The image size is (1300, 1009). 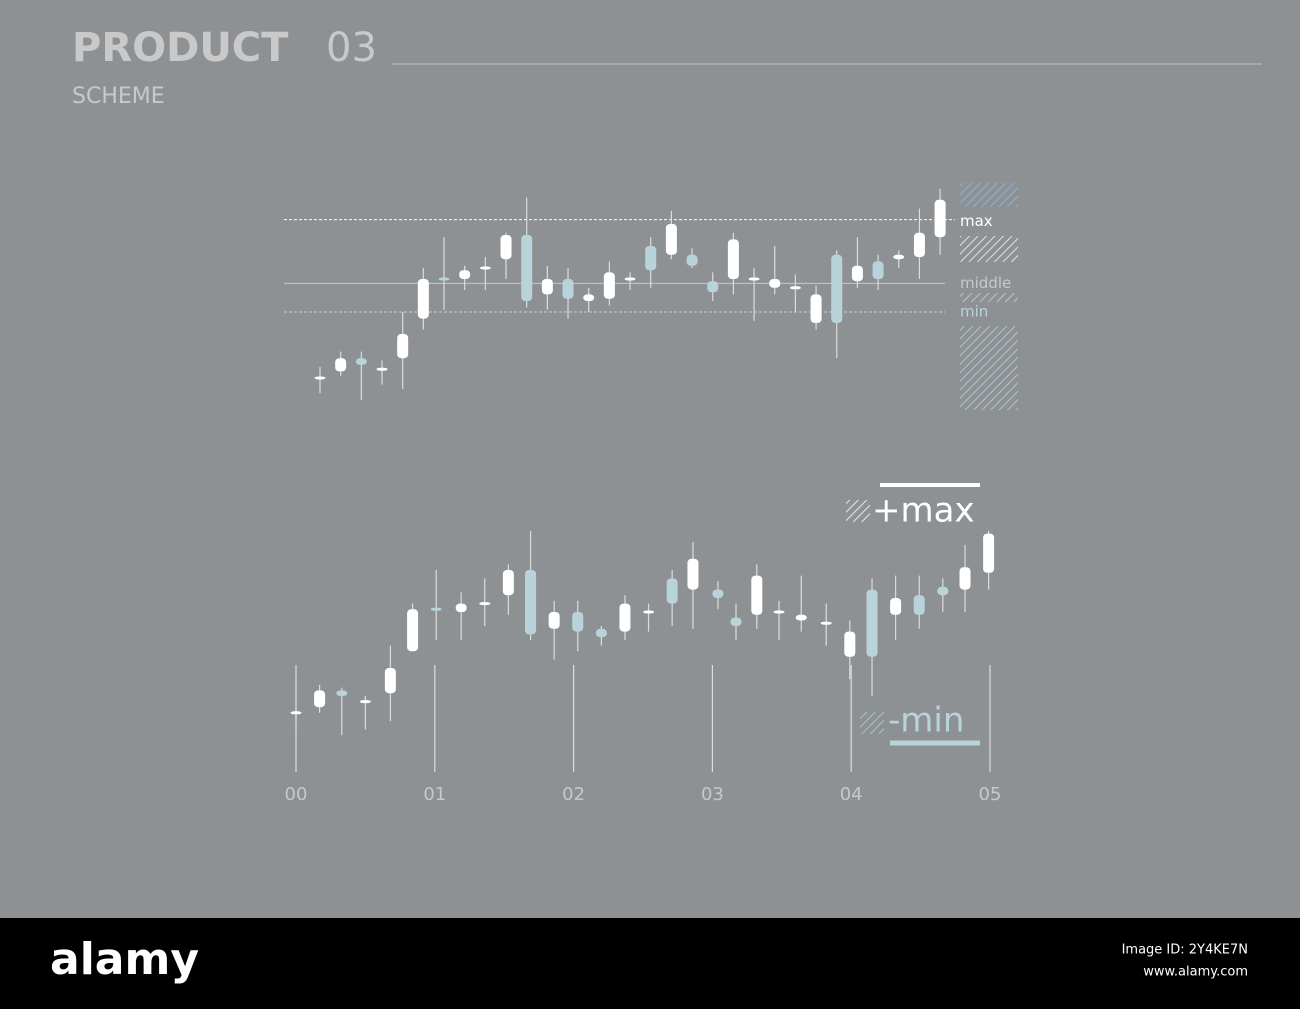 I want to click on x-tick-label: 00, so click(x=296, y=794).